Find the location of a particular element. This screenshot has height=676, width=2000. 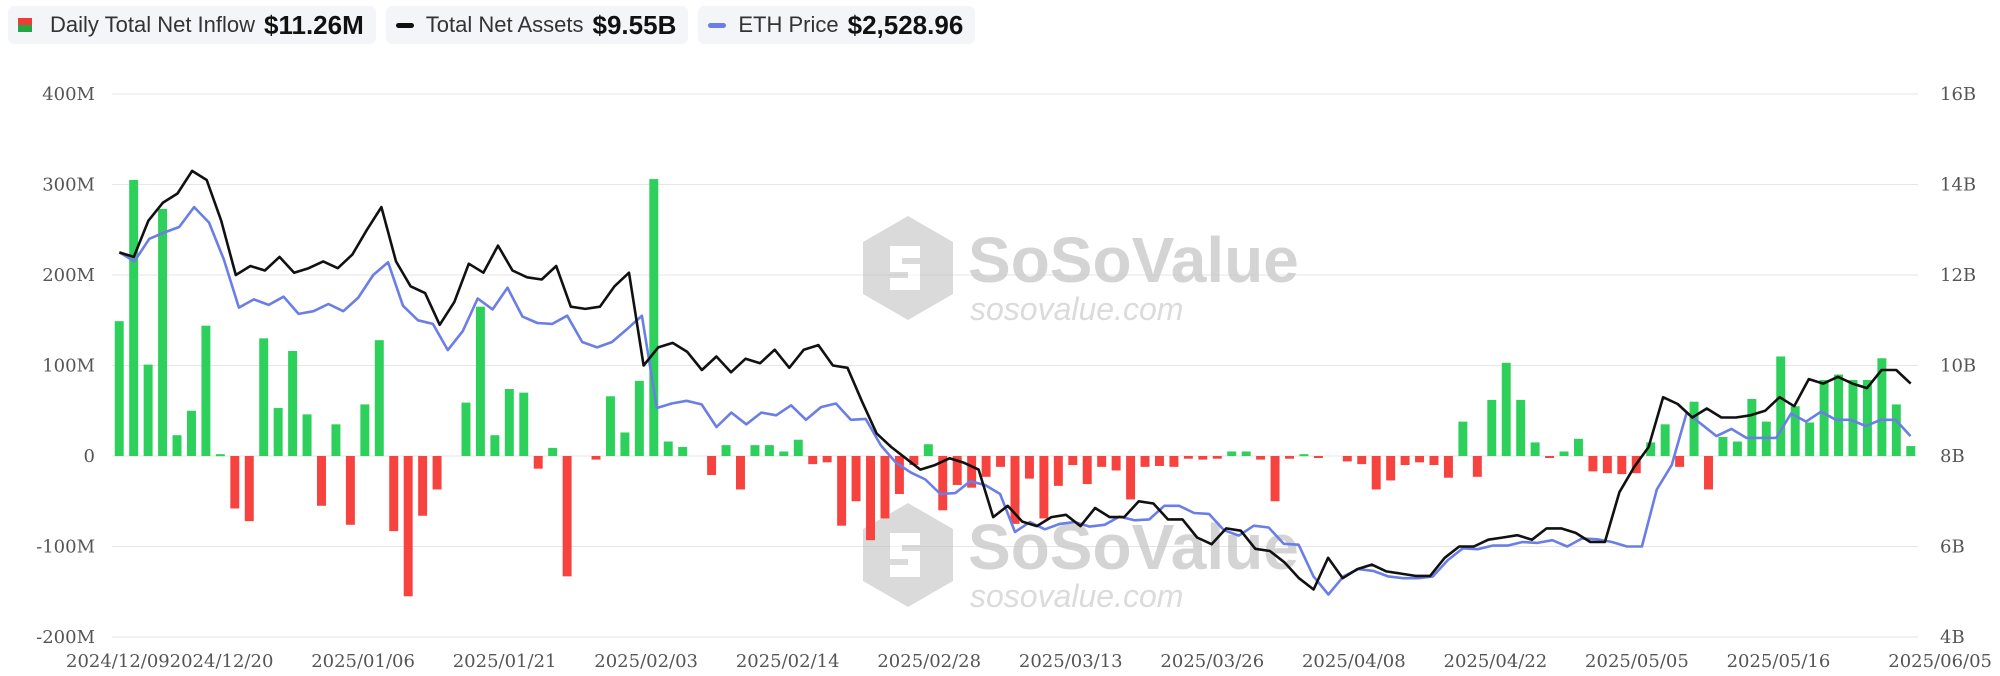

left-axis-tick: 100M is located at coordinates (68, 366).